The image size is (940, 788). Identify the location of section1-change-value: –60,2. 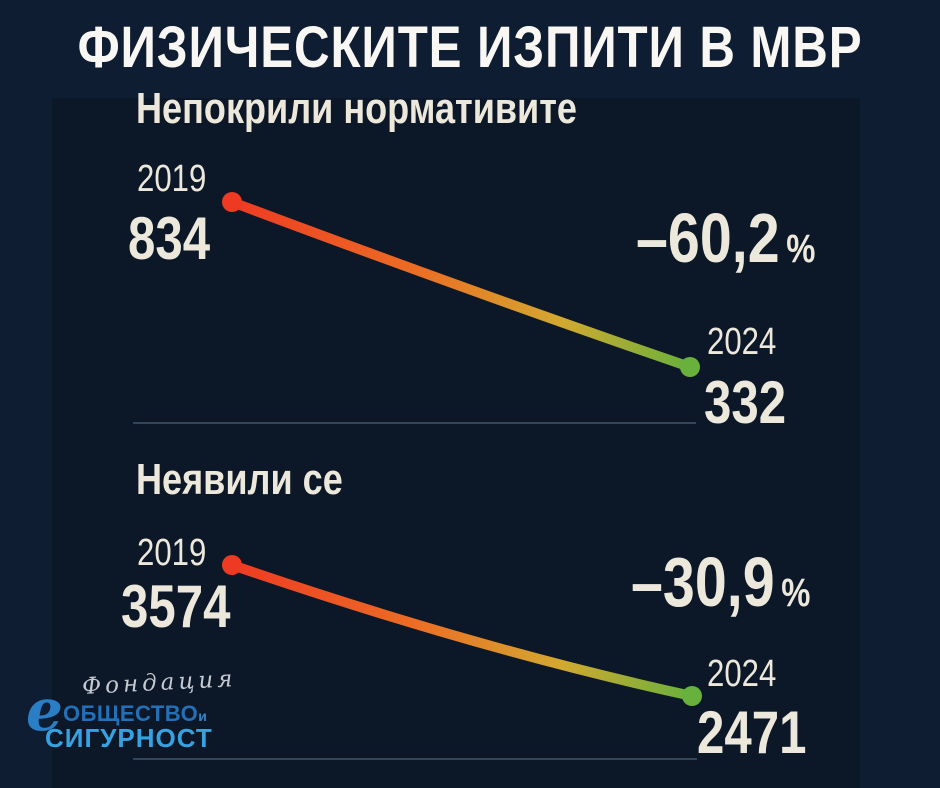
(708, 238).